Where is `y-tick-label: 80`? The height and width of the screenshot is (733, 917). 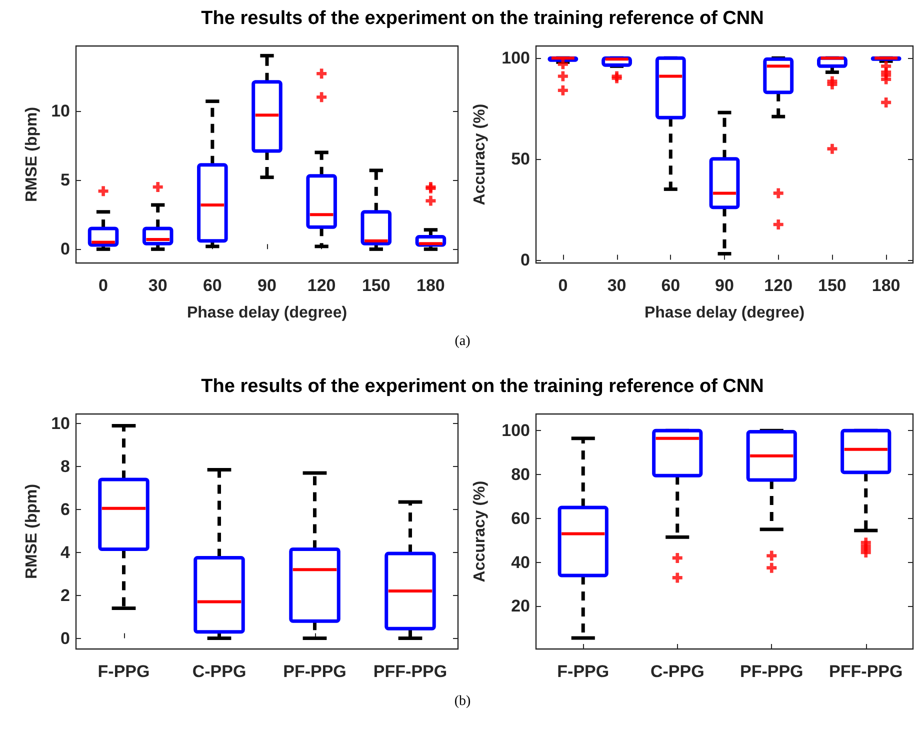
y-tick-label: 80 is located at coordinates (520, 474).